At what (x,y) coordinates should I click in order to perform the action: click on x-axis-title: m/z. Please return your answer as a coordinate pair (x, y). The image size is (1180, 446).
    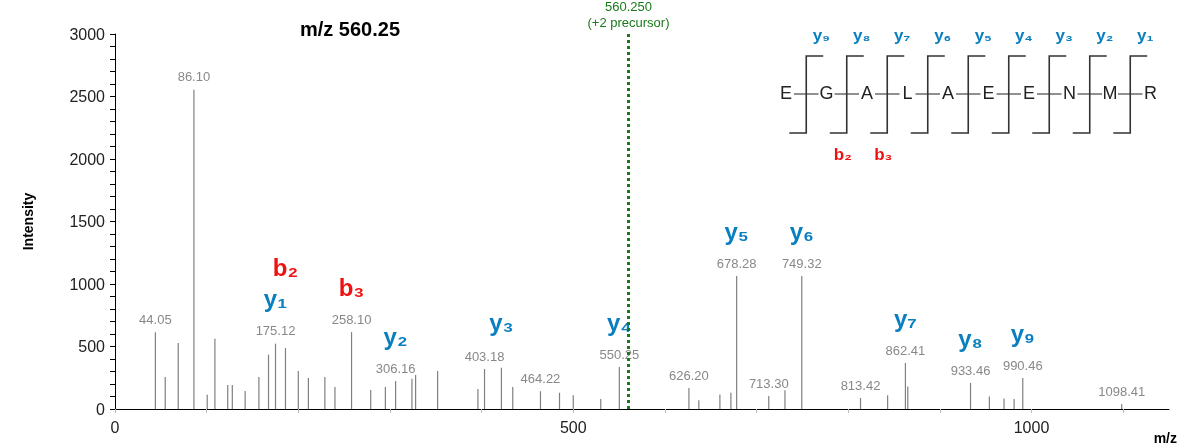
    Looking at the image, I should click on (1165, 438).